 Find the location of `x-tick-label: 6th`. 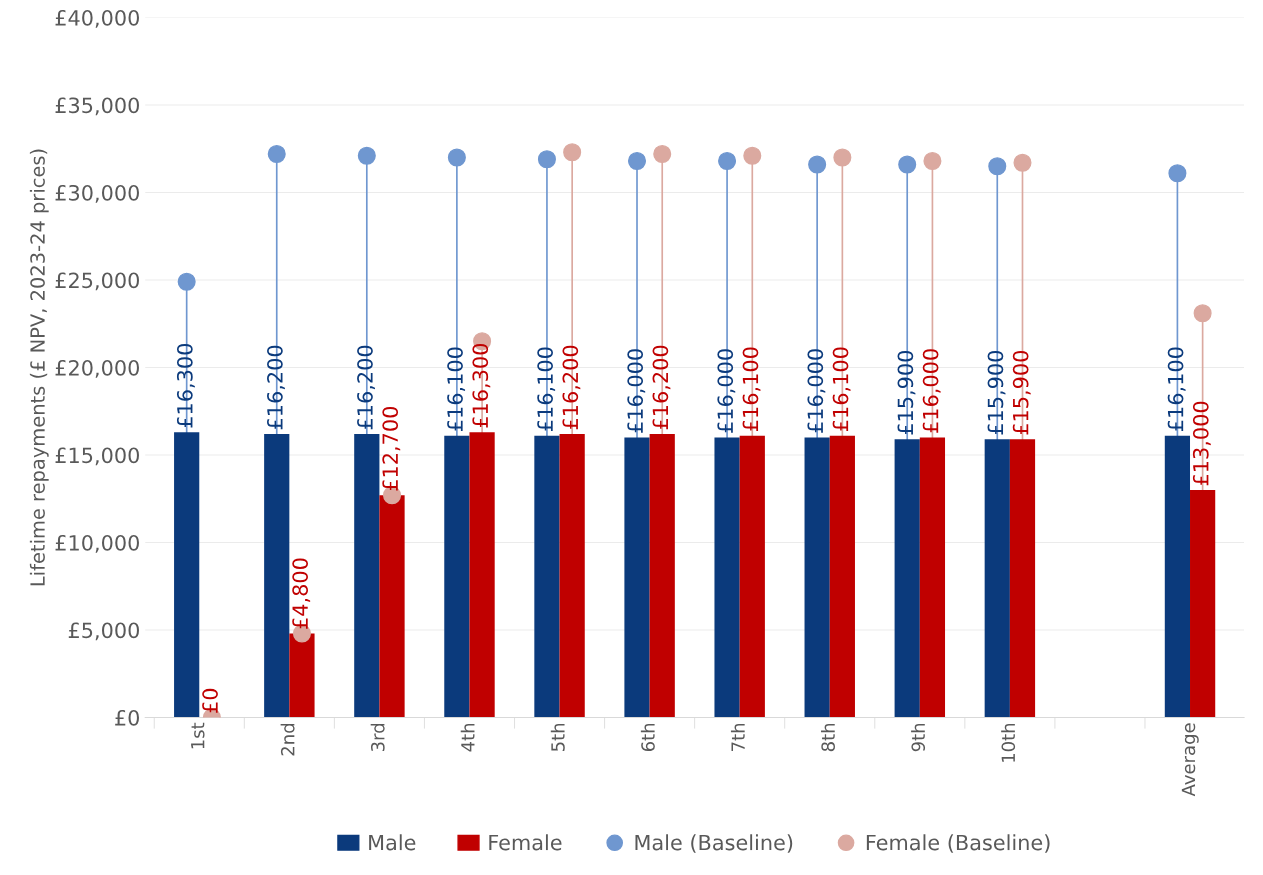

x-tick-label: 6th is located at coordinates (647, 737).